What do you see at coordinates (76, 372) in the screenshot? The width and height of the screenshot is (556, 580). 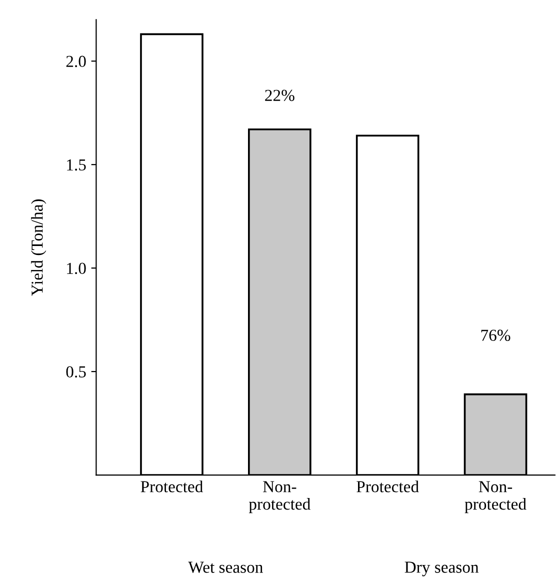 I see `y-tick-label: 0.5` at bounding box center [76, 372].